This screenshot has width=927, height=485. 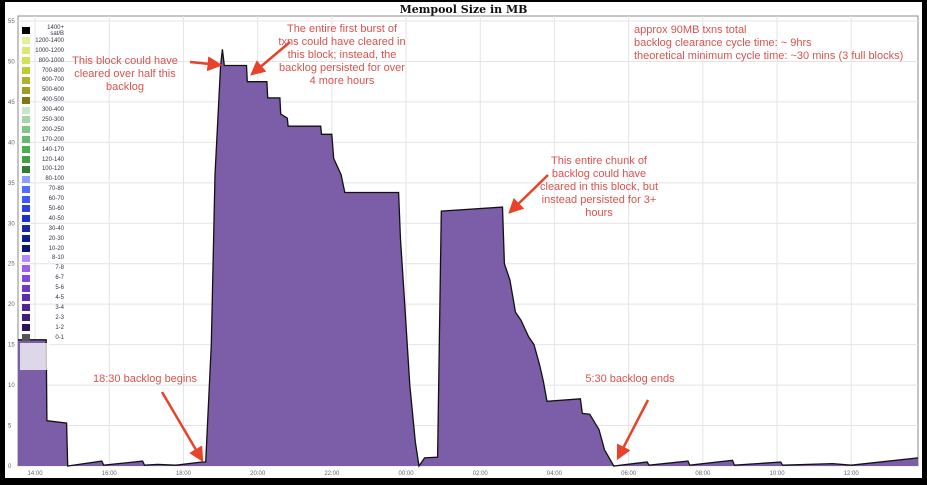 I want to click on legend-item: 6-7, so click(x=43, y=278).